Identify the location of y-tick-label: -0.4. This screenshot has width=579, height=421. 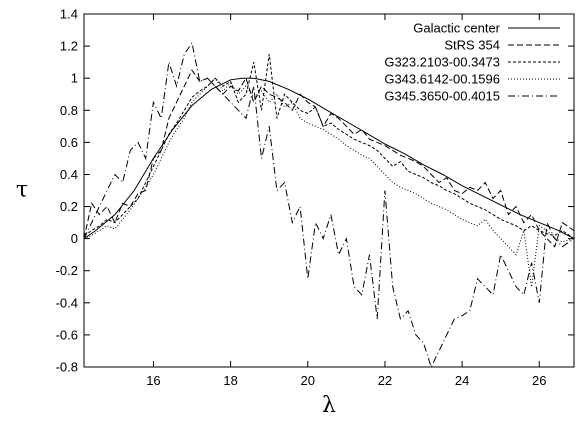
(67, 302).